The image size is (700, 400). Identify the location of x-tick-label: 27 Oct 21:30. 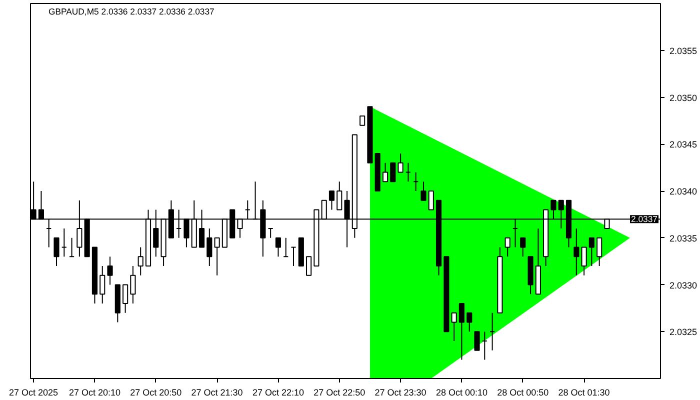
(217, 393).